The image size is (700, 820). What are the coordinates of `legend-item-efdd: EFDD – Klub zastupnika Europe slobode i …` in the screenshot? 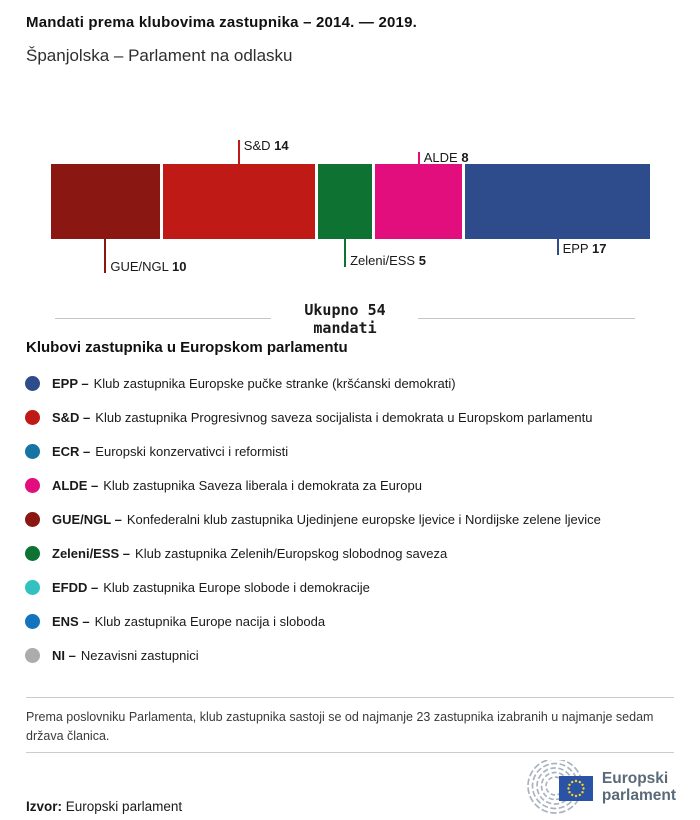 It's located at (352, 587).